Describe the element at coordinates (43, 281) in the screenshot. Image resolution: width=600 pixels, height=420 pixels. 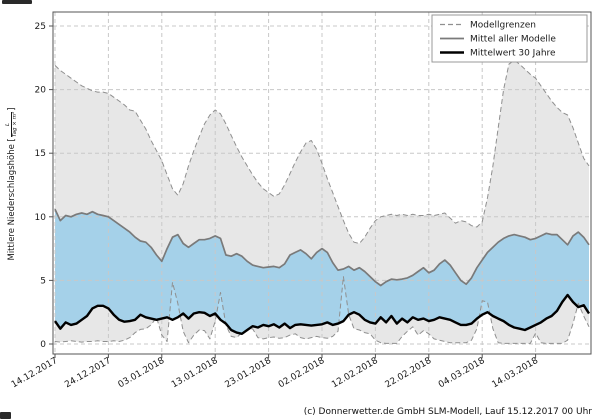
I see `svg-text: 5` at that location.